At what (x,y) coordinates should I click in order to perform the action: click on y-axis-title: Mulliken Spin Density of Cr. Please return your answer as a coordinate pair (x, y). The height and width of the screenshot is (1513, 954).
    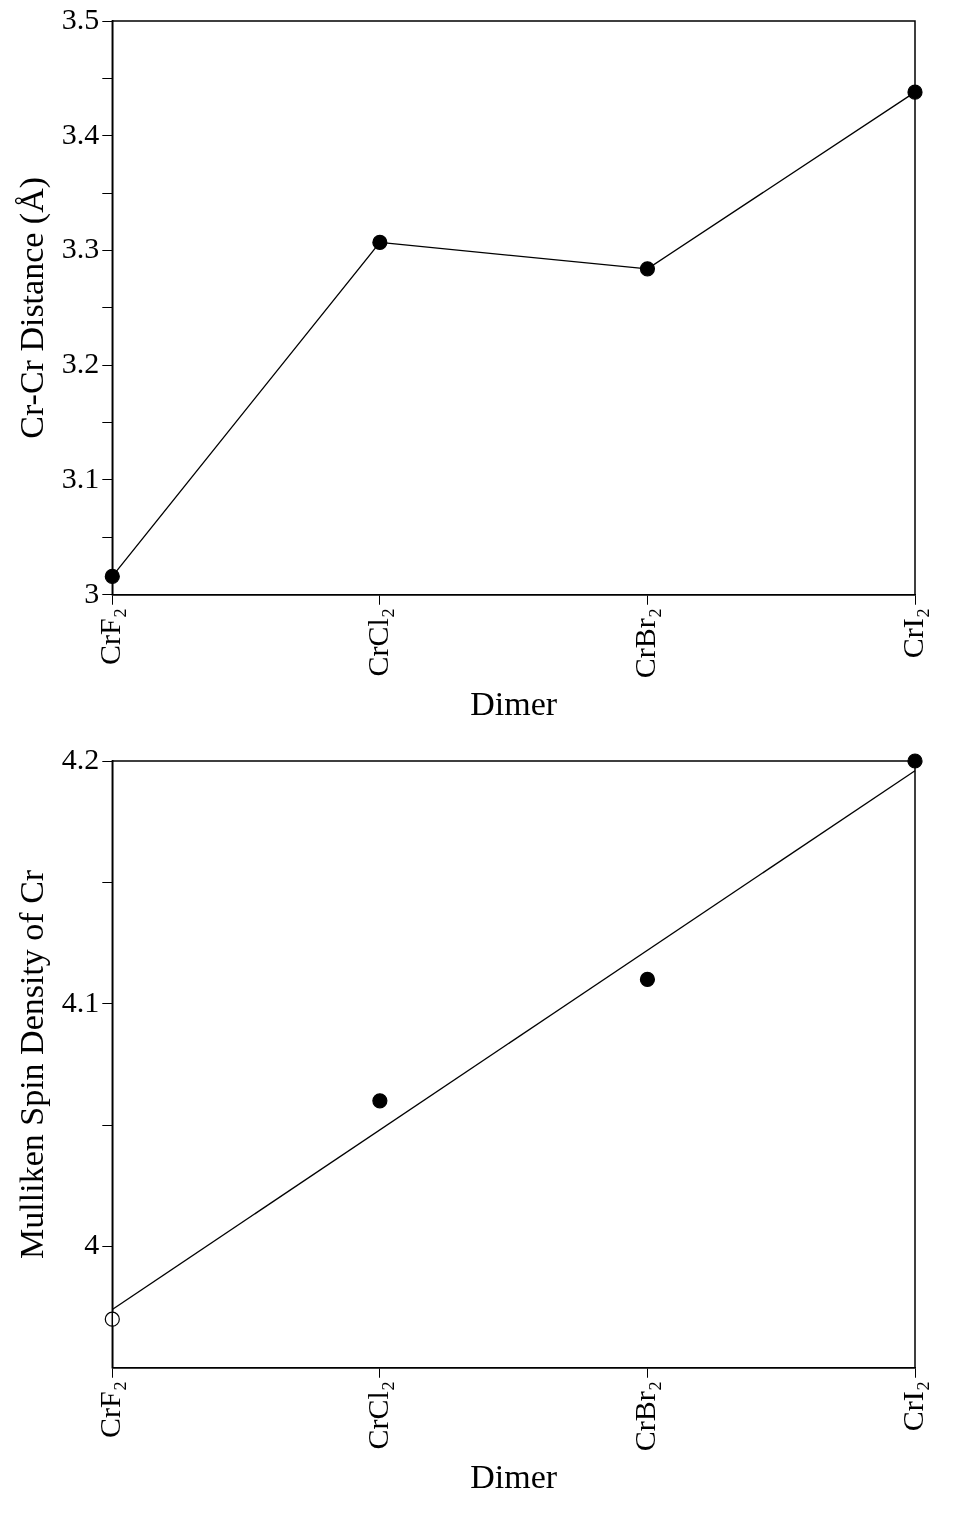
    Looking at the image, I should click on (32, 1064).